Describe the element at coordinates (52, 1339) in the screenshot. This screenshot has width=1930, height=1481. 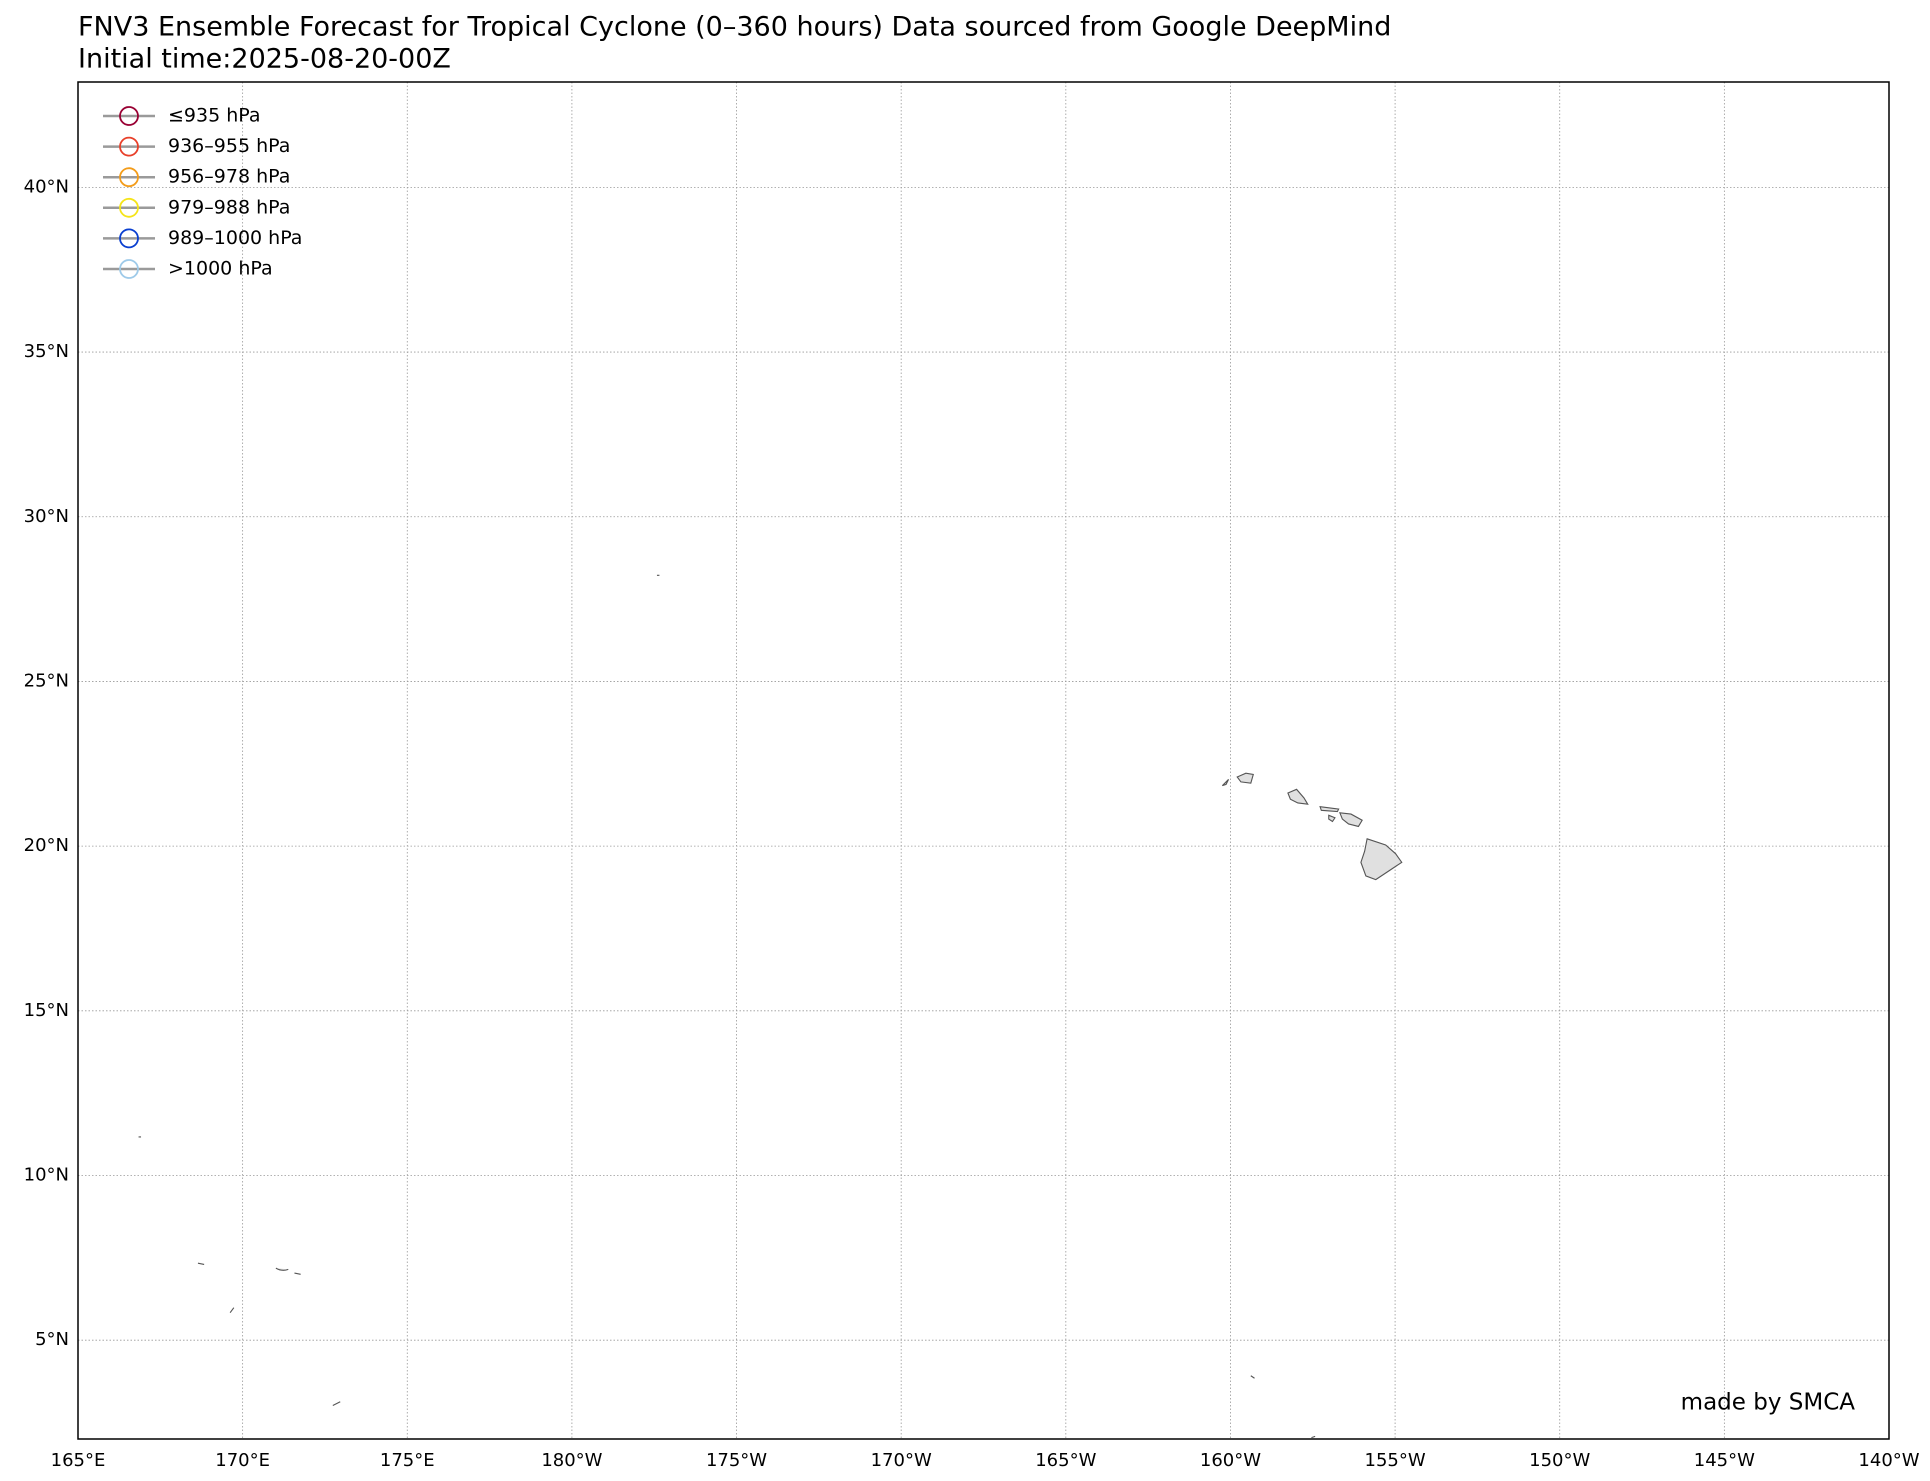
I see `y-tick-label: 5°N` at that location.